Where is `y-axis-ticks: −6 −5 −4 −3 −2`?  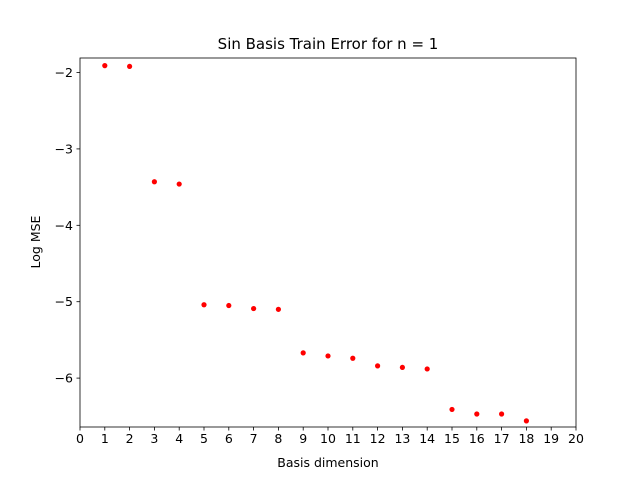
y-axis-ticks: −6 −5 −4 −3 −2 is located at coordinates (67, 225).